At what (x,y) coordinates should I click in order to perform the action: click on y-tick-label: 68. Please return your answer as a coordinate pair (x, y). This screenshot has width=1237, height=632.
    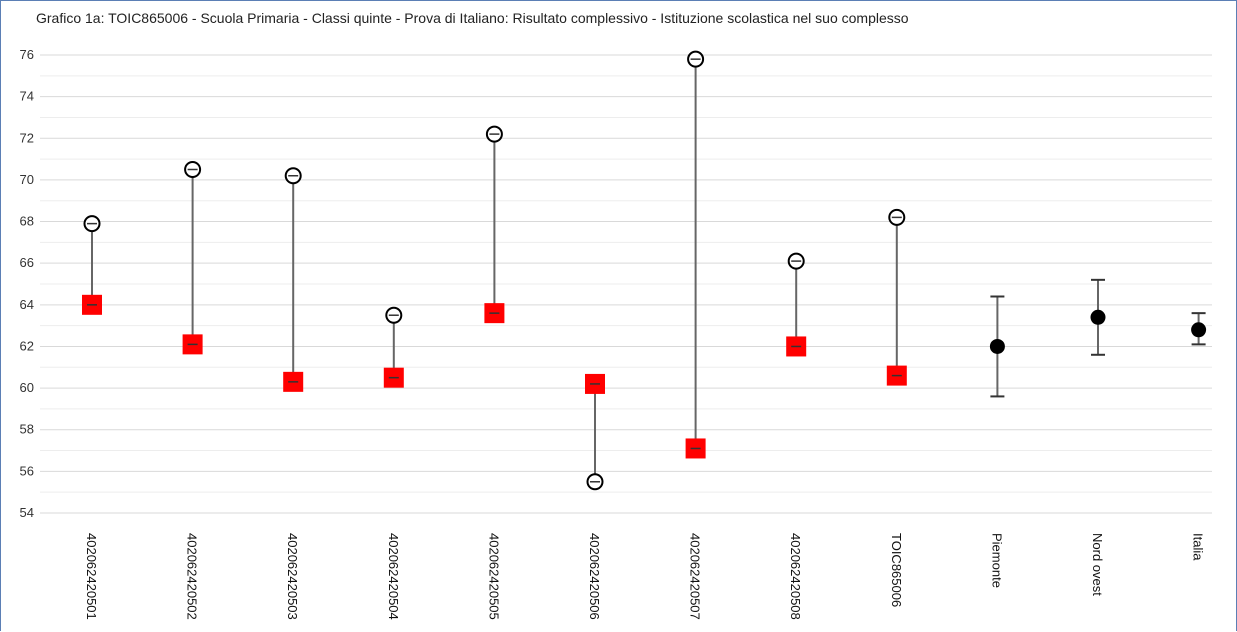
    Looking at the image, I should click on (27, 221).